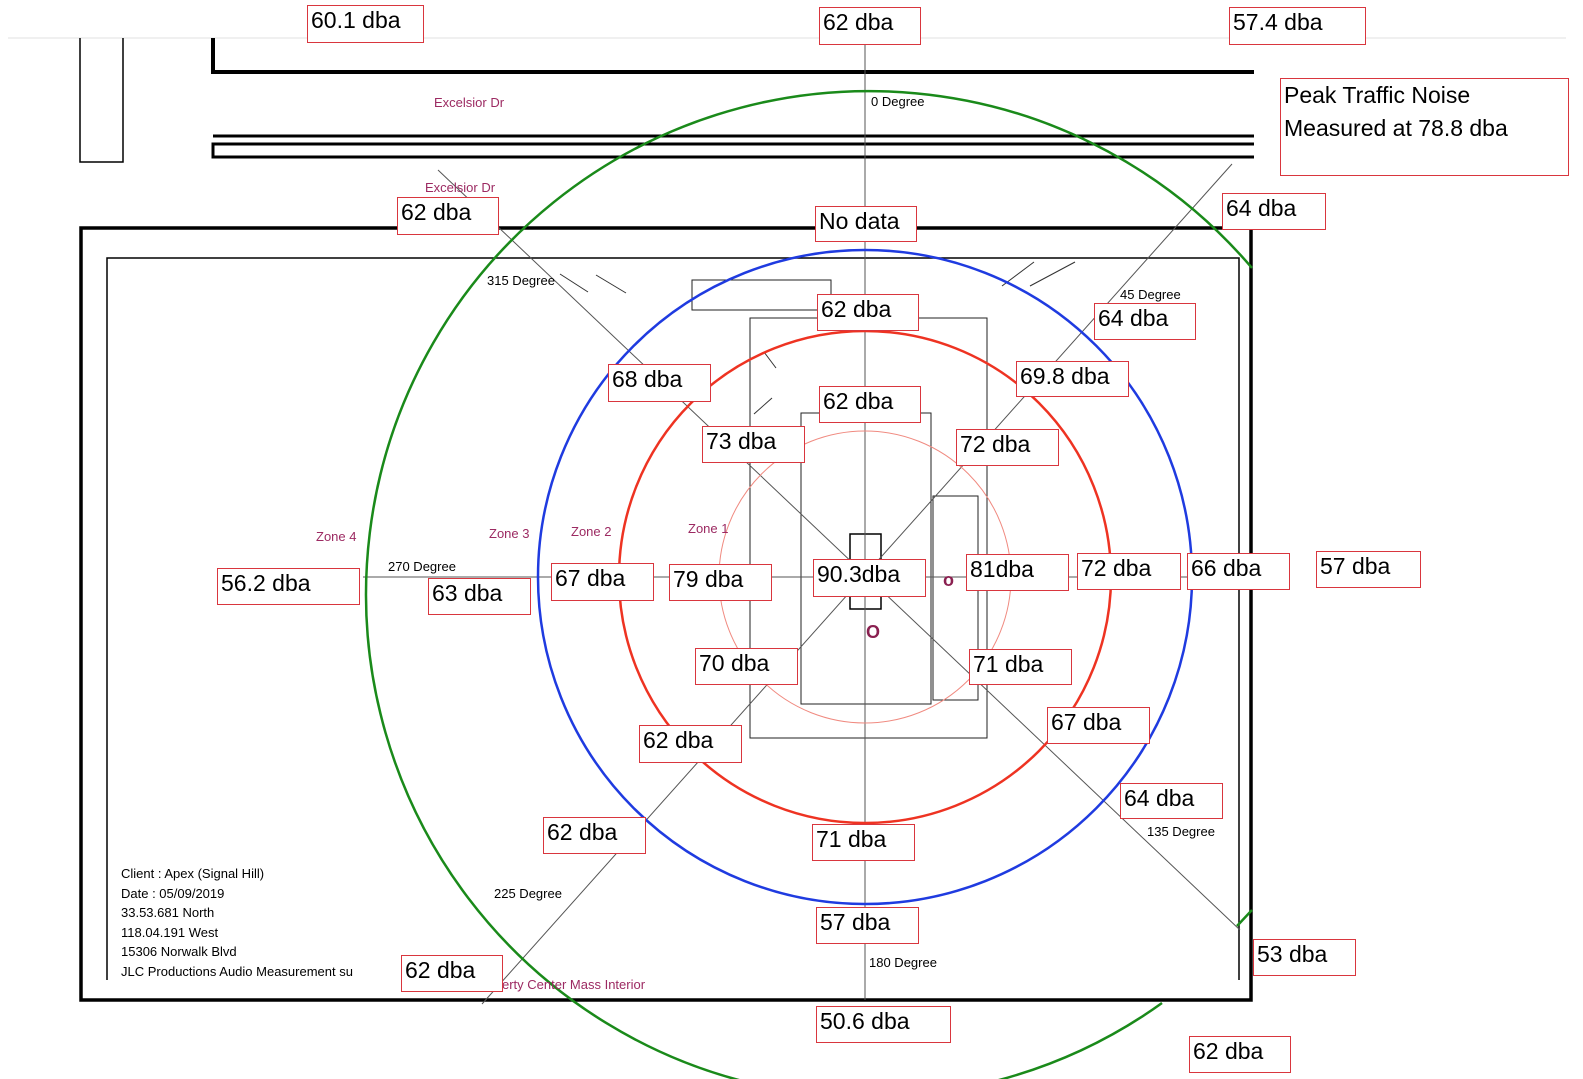  What do you see at coordinates (753, 444) in the screenshot?
I see `dba-reading: 73 dba` at bounding box center [753, 444].